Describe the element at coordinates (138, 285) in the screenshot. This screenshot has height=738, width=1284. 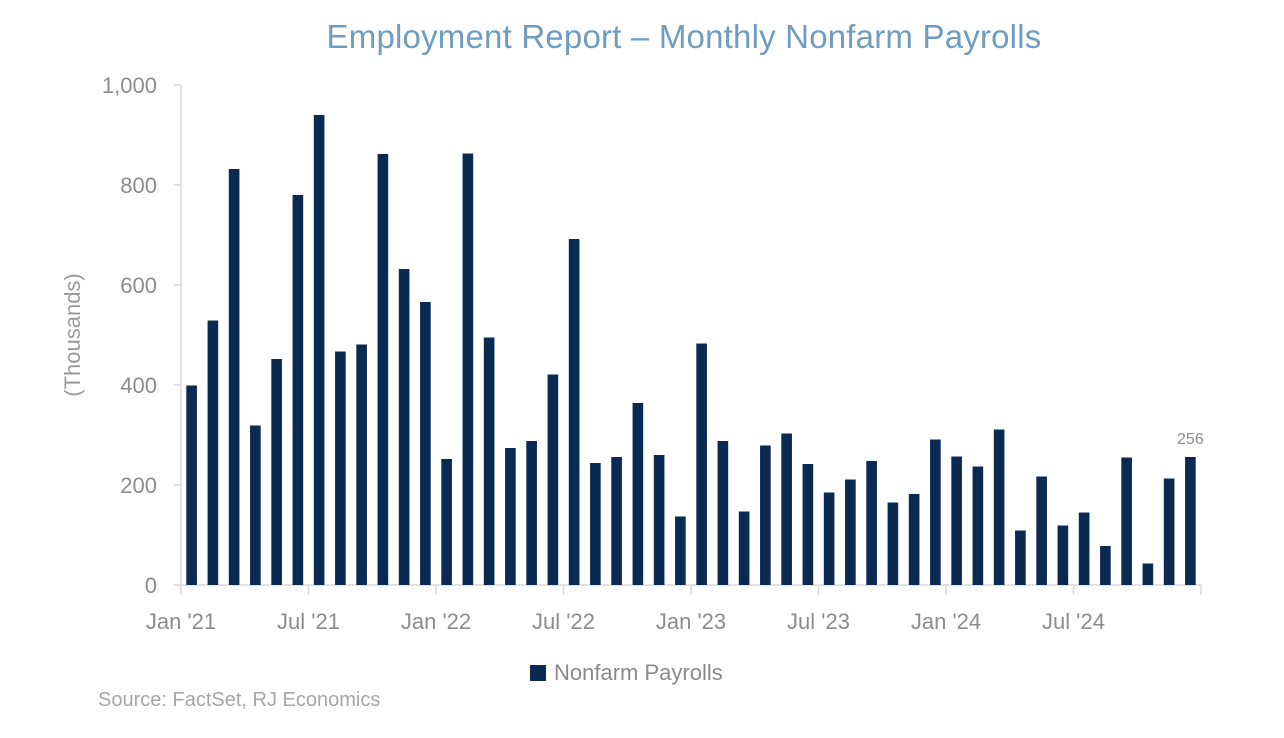
I see `y-tick-label: 600` at that location.